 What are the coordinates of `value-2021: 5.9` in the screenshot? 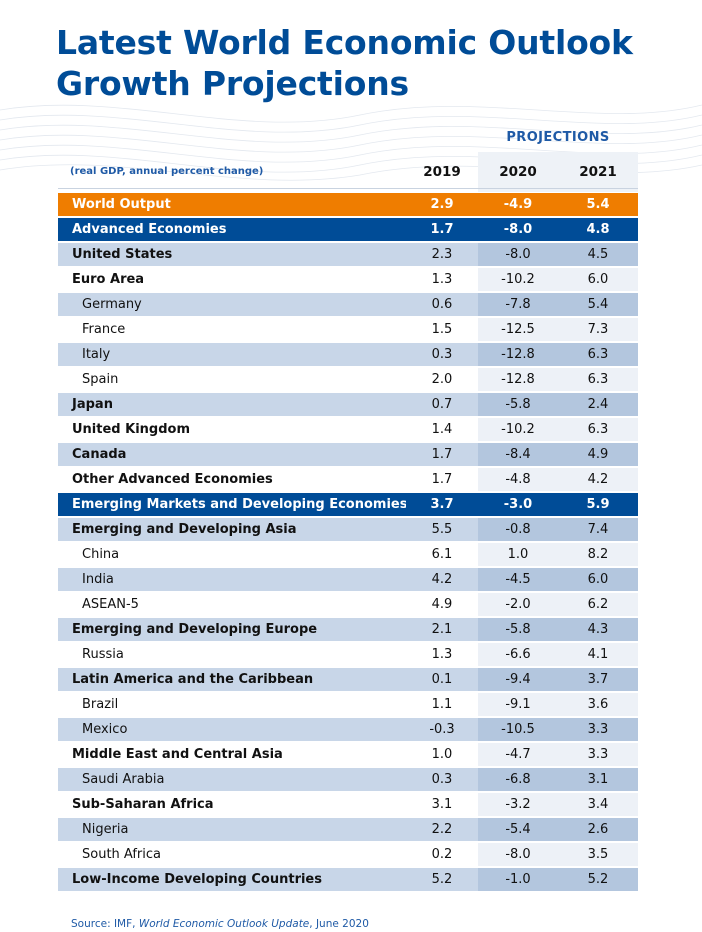 It's located at (598, 505).